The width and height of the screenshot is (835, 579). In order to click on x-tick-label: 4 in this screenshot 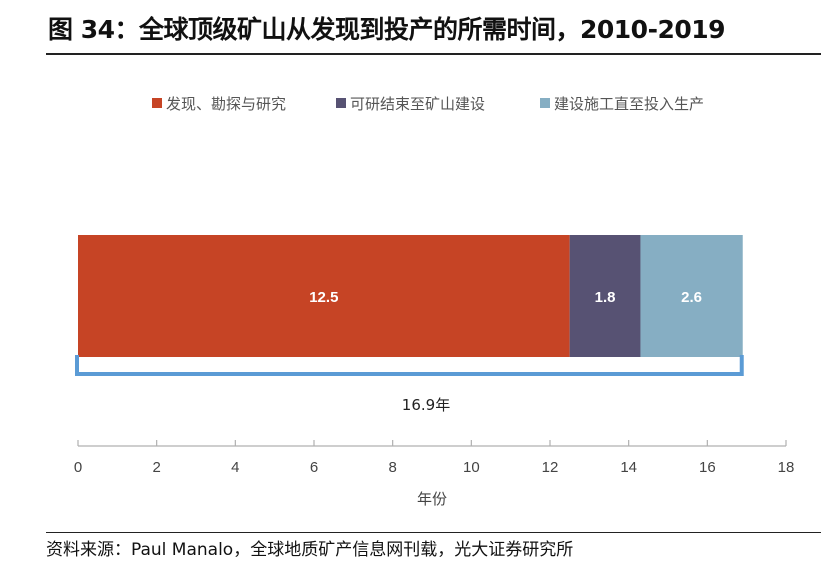, I will do `click(235, 467)`.